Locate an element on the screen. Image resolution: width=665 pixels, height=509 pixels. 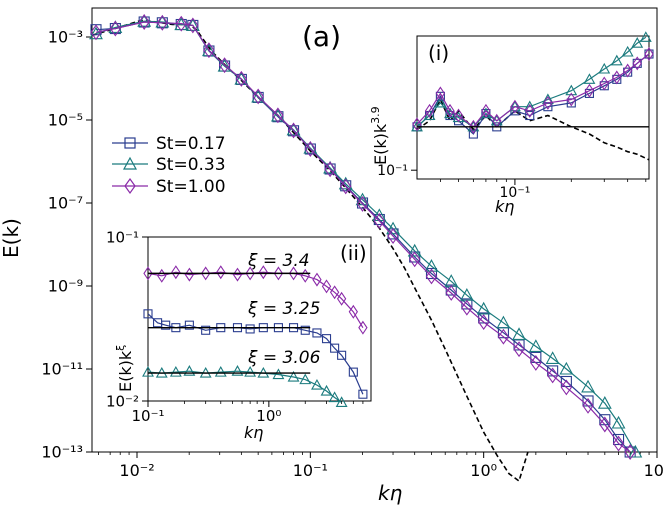
inset-i-y-exponent: 3.9 is located at coordinates (375, 115).